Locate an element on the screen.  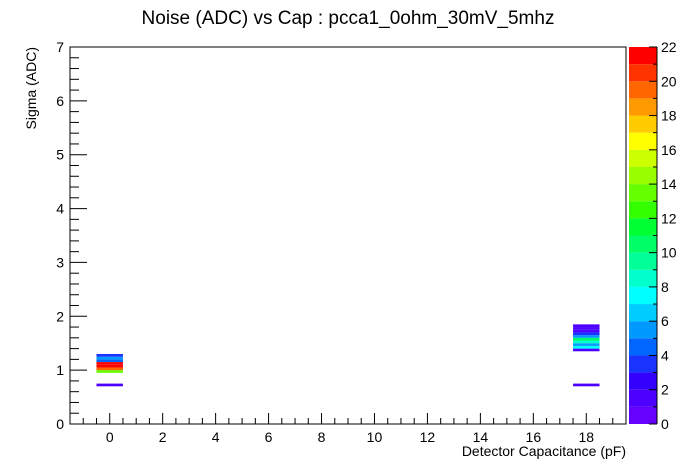
y-tick-label: 0 is located at coordinates (60, 424).